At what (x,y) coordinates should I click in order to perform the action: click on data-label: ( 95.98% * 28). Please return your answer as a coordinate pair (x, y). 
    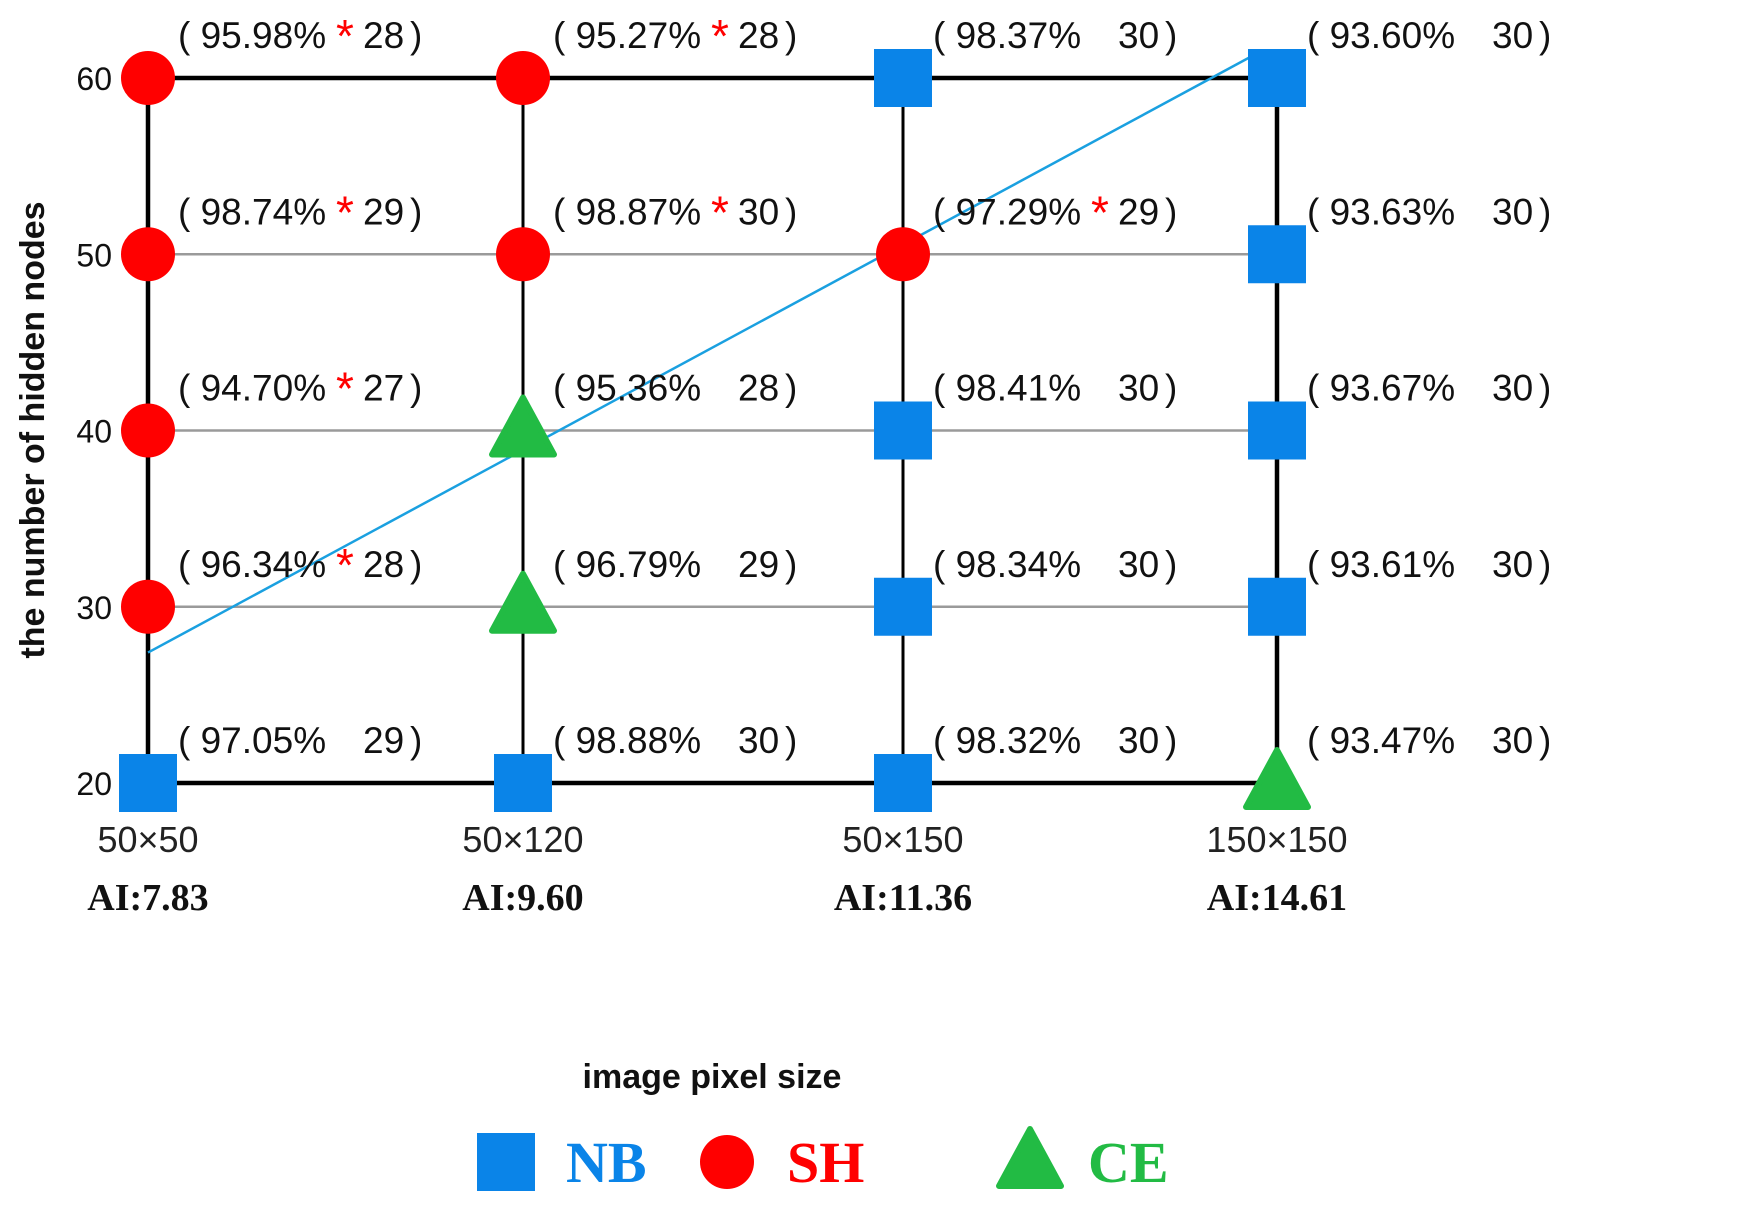
    Looking at the image, I should click on (300, 36).